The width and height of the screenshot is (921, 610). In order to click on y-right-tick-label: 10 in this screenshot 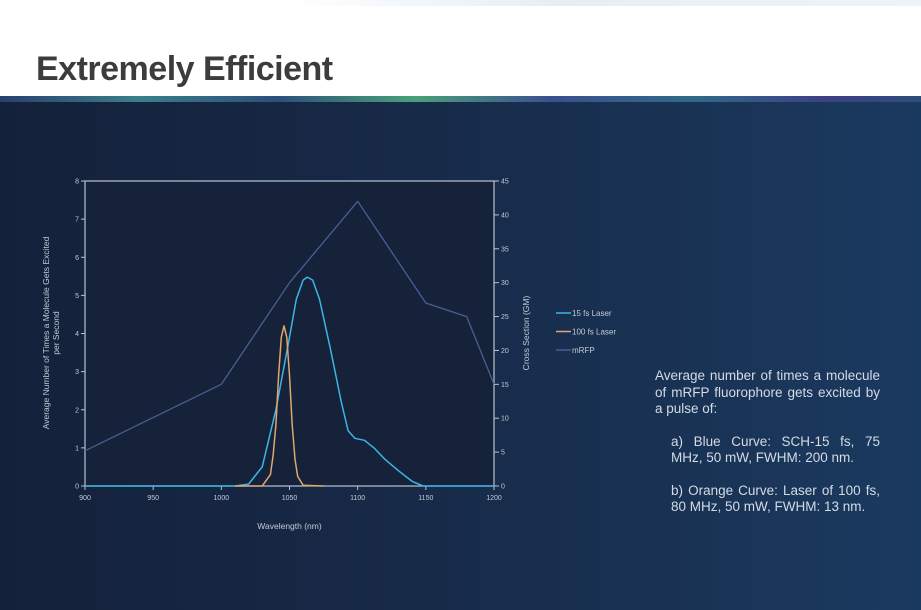, I will do `click(505, 419)`.